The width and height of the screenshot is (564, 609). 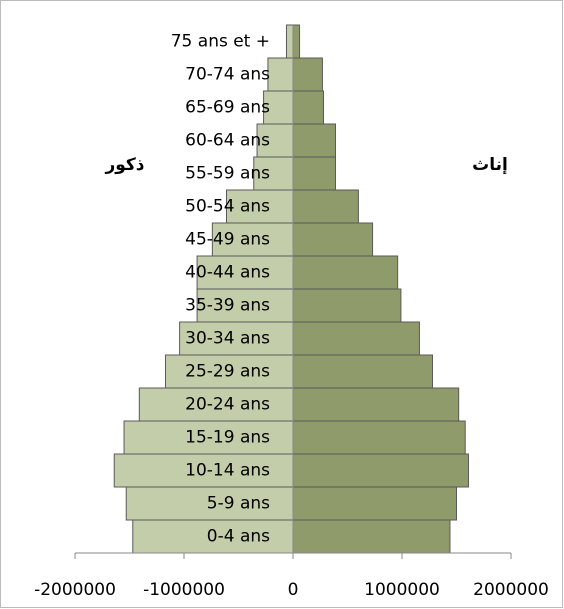 I want to click on x-tick-label: 2000000, so click(x=511, y=590).